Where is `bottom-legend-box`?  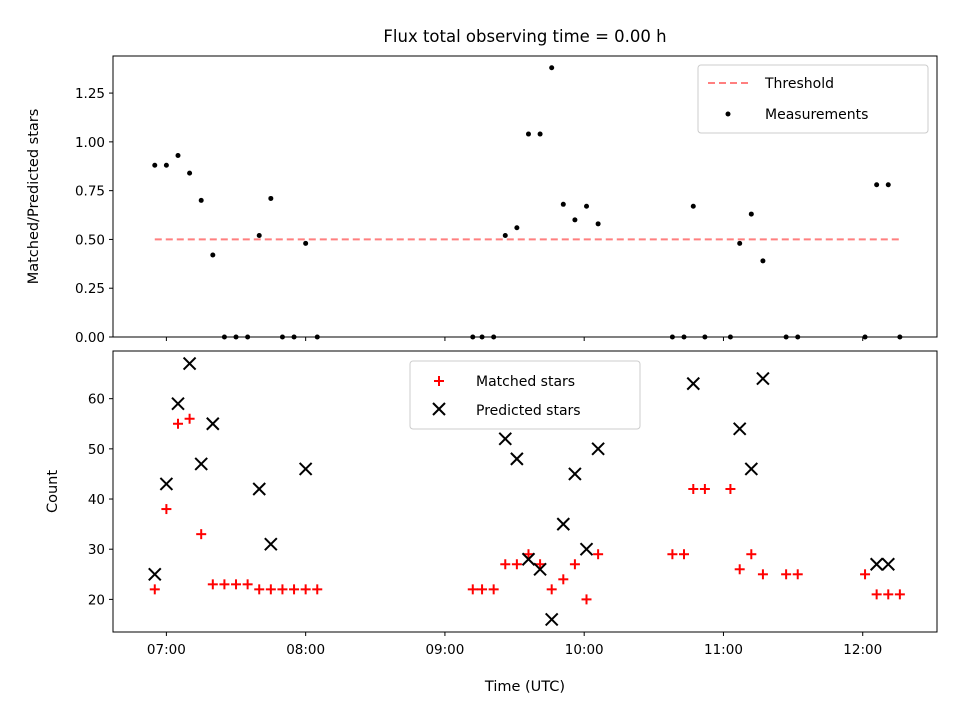
bottom-legend-box is located at coordinates (525, 395).